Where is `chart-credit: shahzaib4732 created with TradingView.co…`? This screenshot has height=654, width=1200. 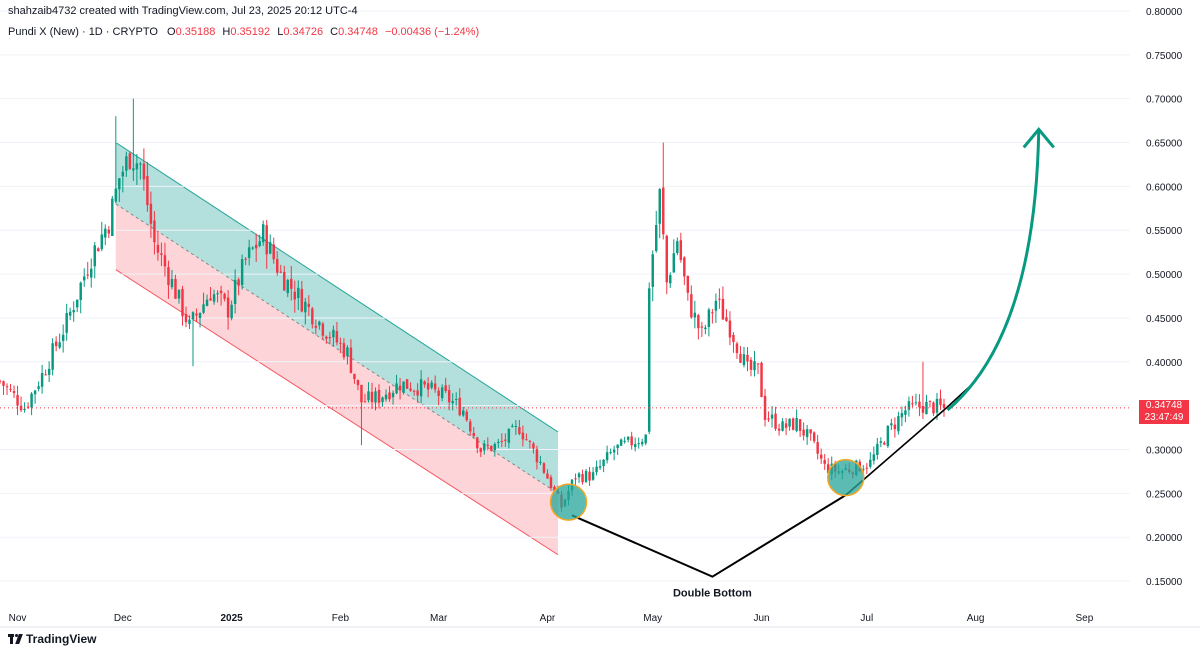 chart-credit: shahzaib4732 created with TradingView.co… is located at coordinates (183, 11).